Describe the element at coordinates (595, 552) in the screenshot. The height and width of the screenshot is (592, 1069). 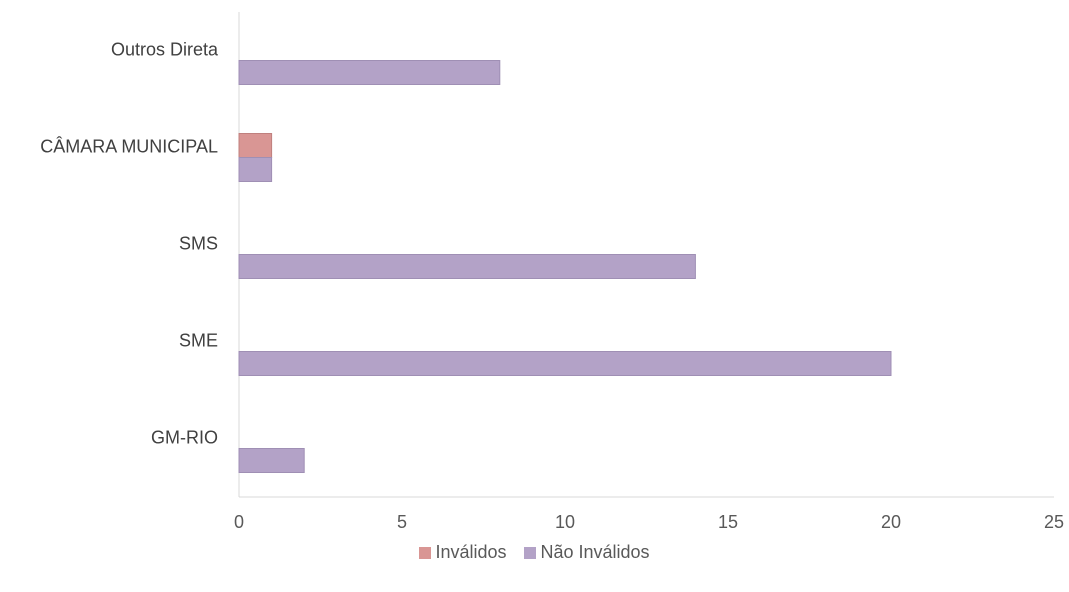
I see `legend-label-nao-invalidos: Não Inválidos` at that location.